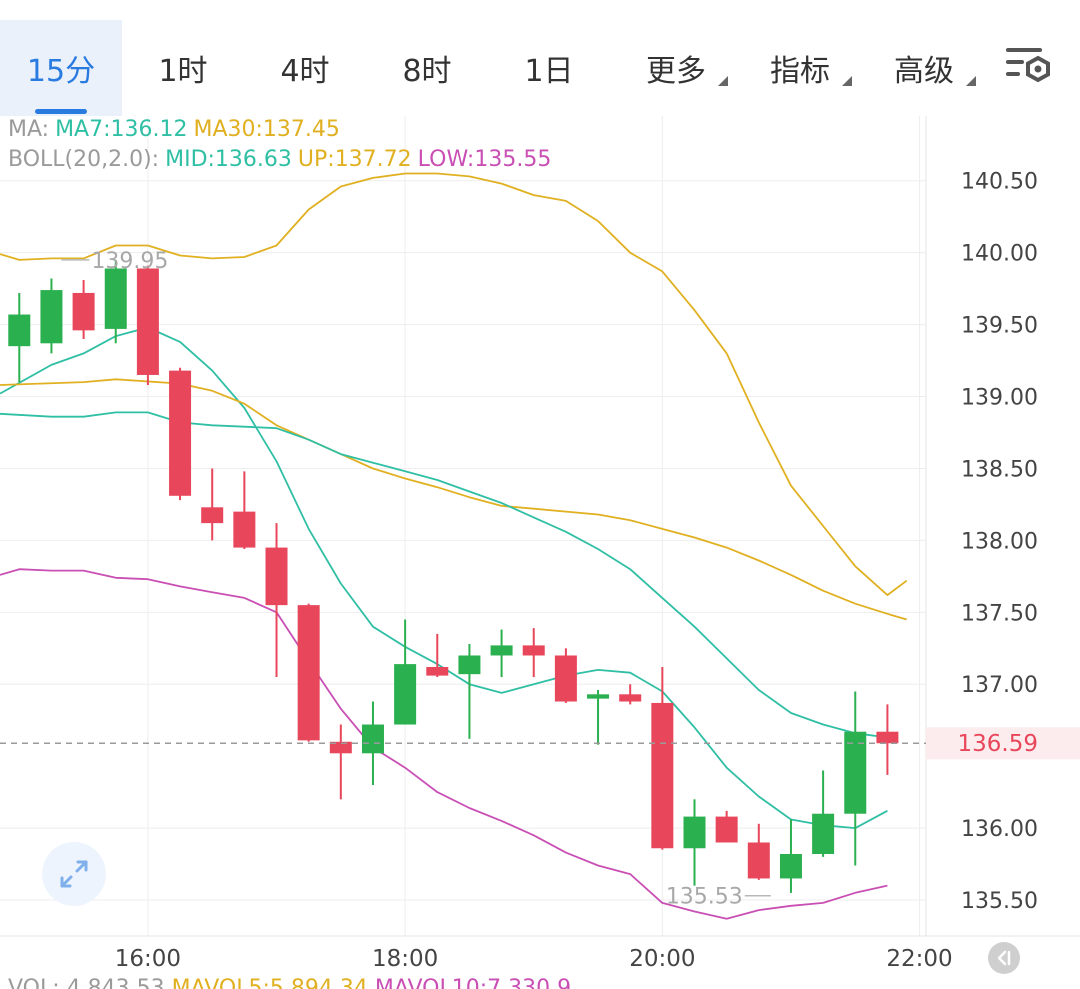  I want to click on tab-advanced: 高级, so click(926, 68).